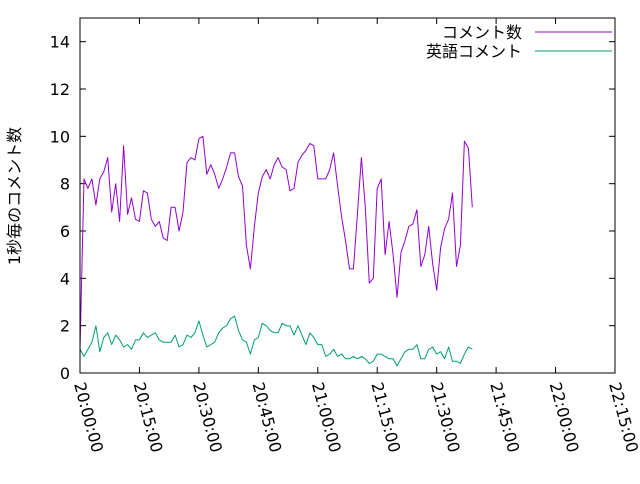  Describe the element at coordinates (60, 42) in the screenshot. I see `y-tick-label: 14` at that location.